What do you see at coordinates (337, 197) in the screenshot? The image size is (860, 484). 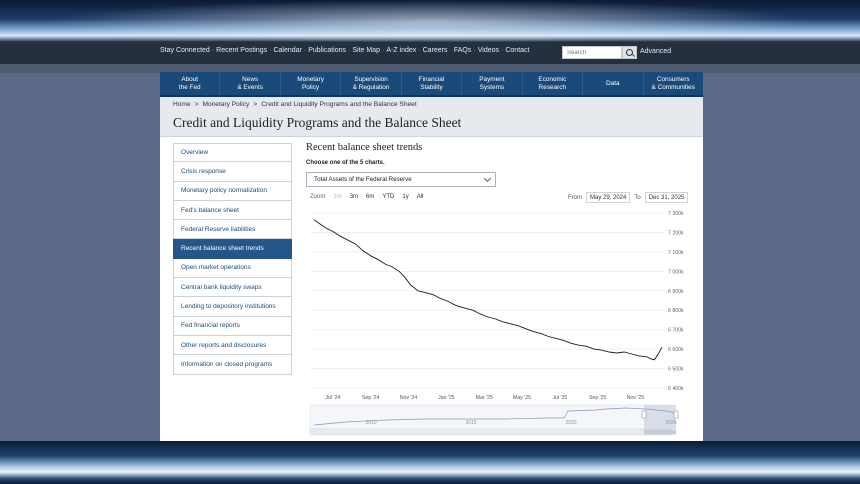 I see `zoom-button: 1m` at bounding box center [337, 197].